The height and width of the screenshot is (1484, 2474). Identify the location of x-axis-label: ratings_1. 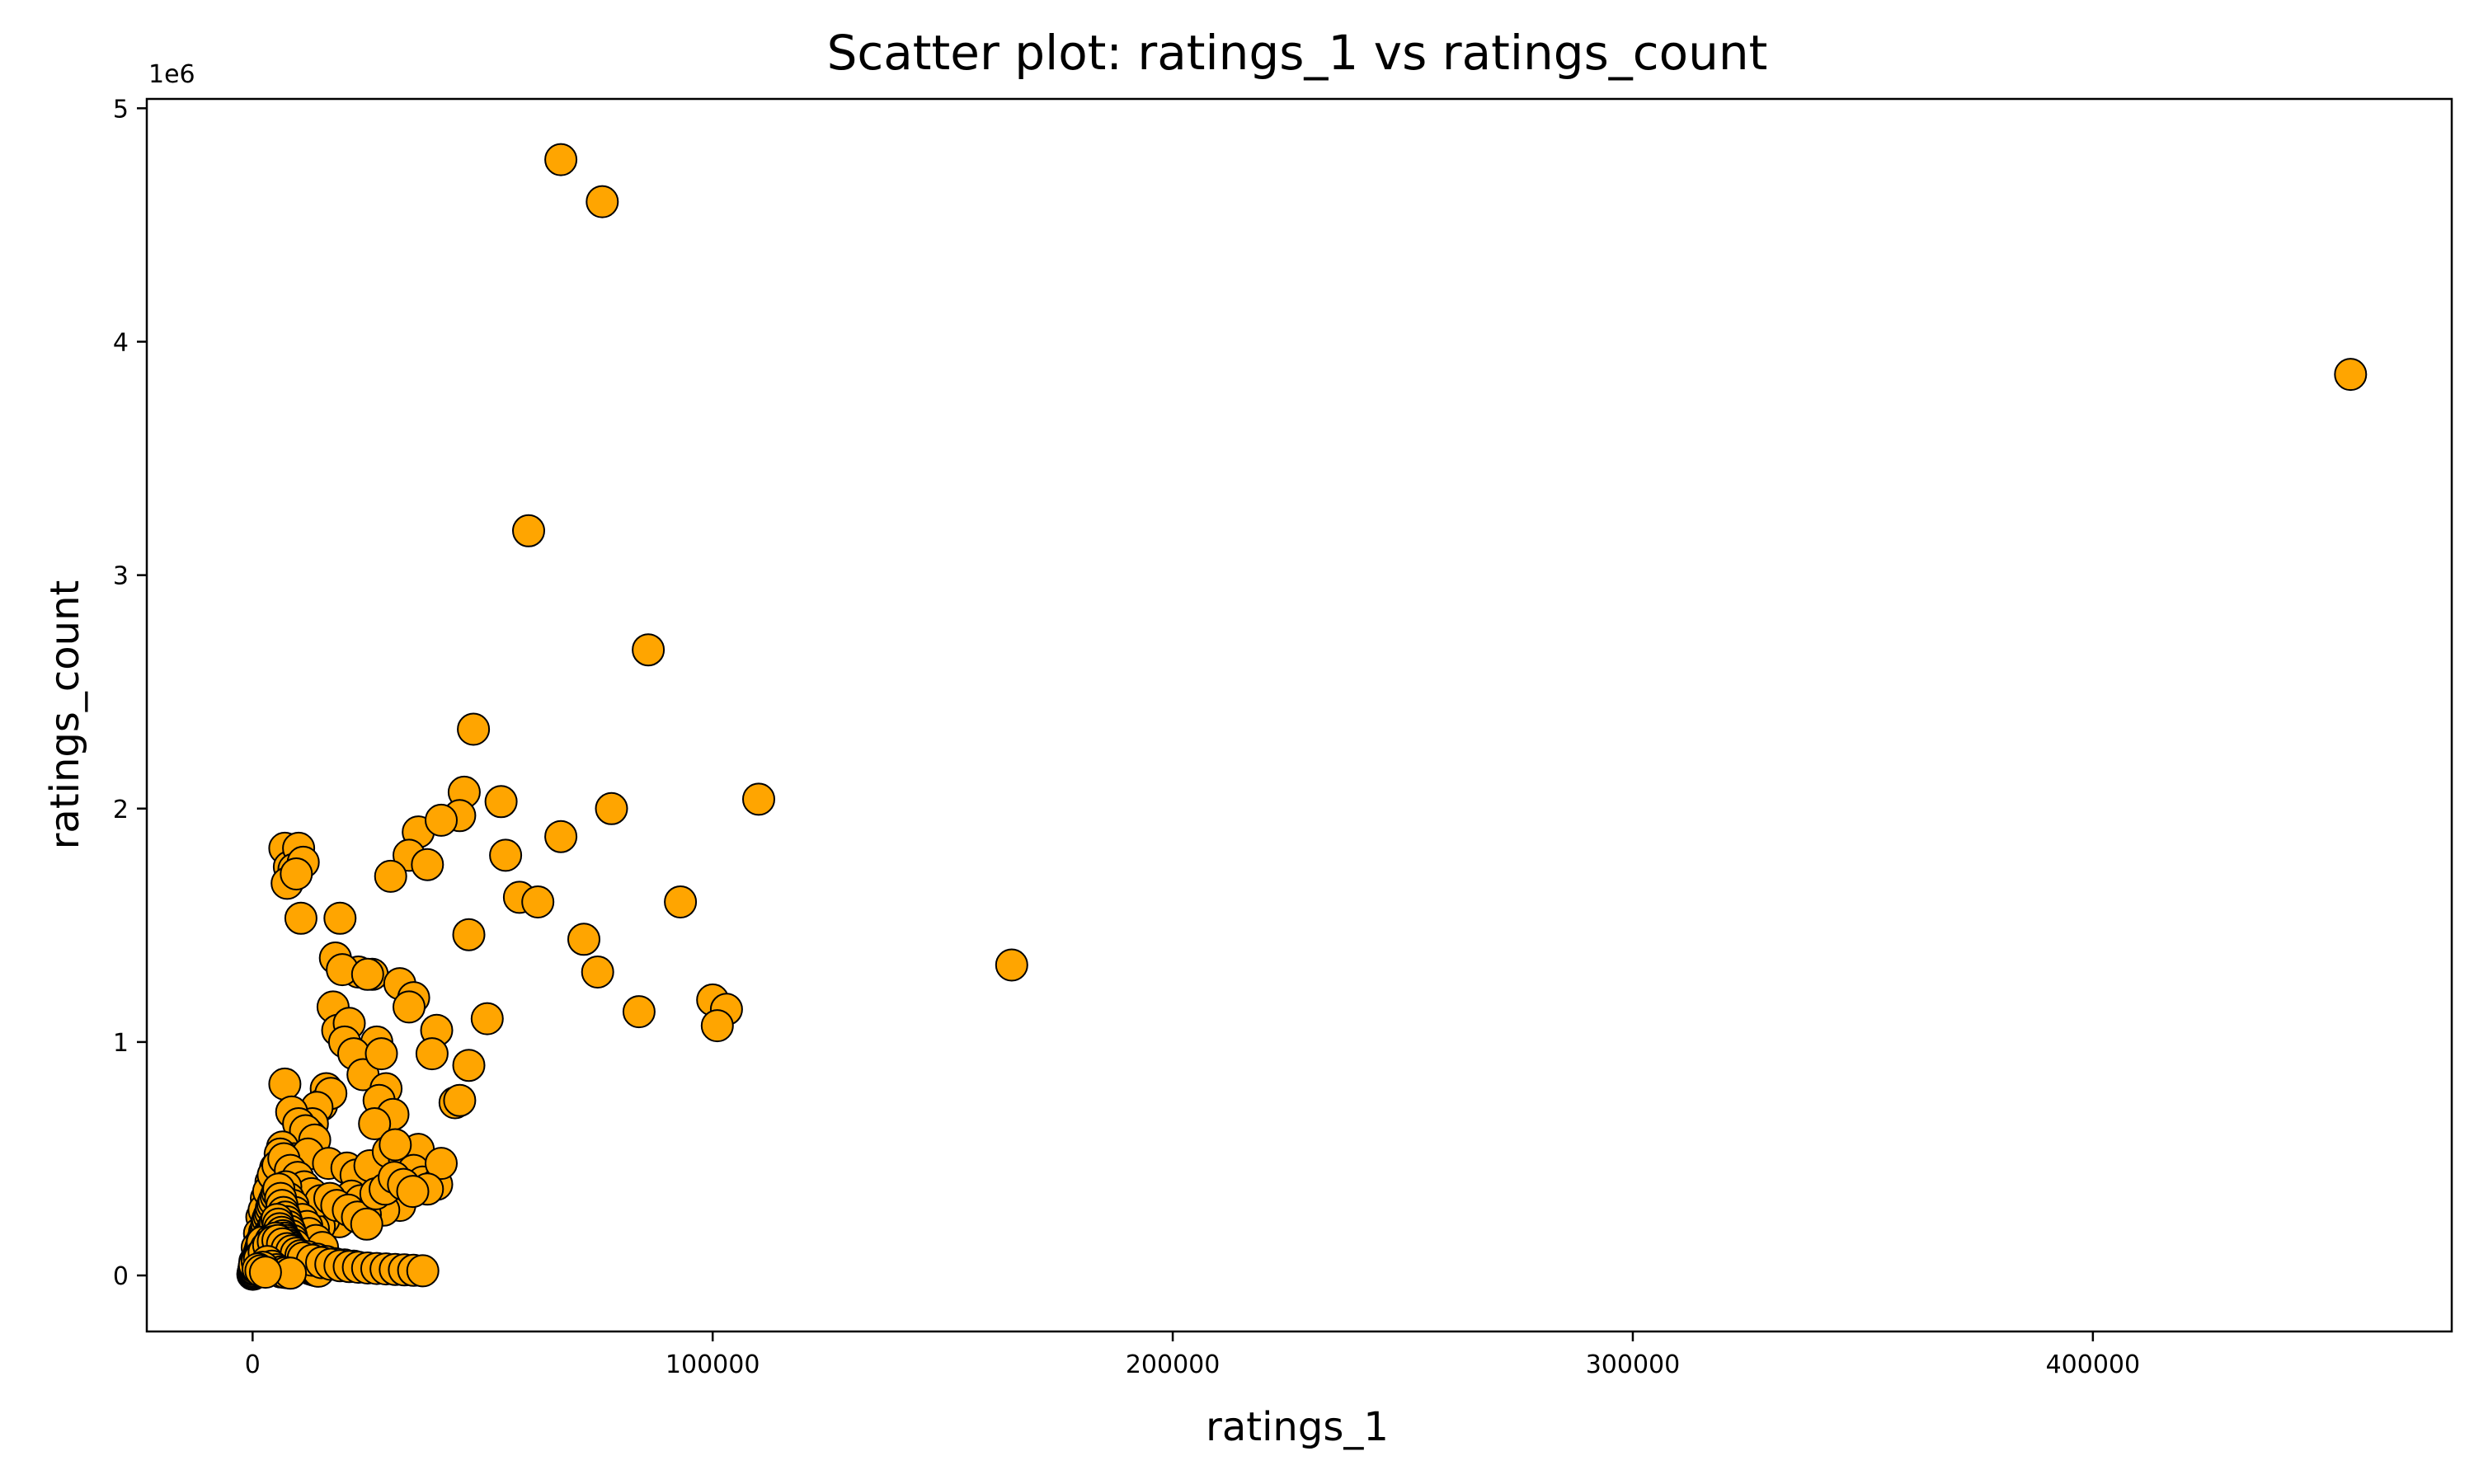
(1297, 1427).